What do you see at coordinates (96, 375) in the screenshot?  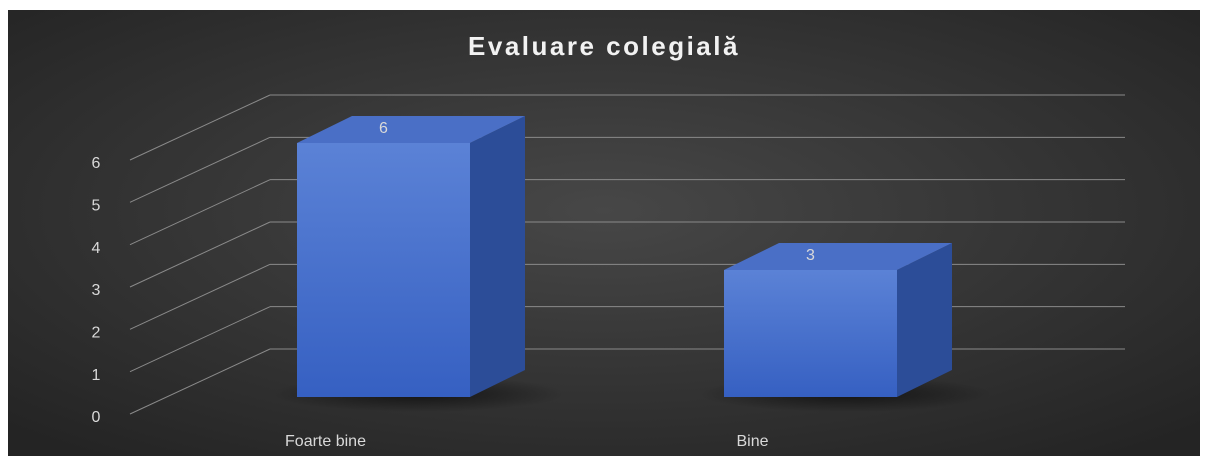 I see `y-tick-label: 1` at bounding box center [96, 375].